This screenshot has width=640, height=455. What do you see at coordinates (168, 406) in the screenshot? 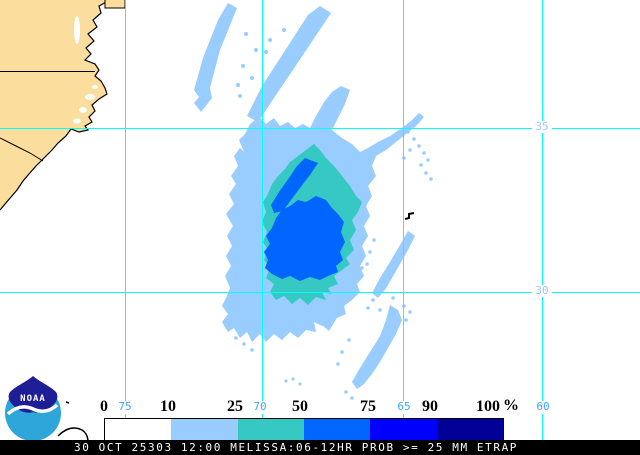
I see `legend-tick-10: 10` at bounding box center [168, 406].